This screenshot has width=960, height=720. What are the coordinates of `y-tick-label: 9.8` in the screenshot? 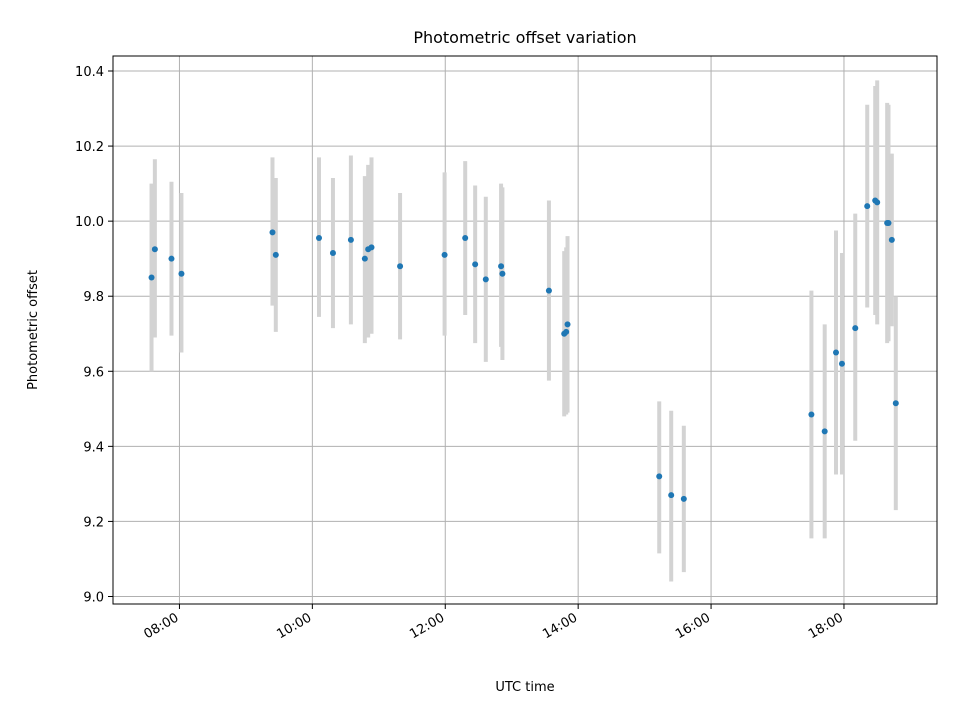 It's located at (93, 297).